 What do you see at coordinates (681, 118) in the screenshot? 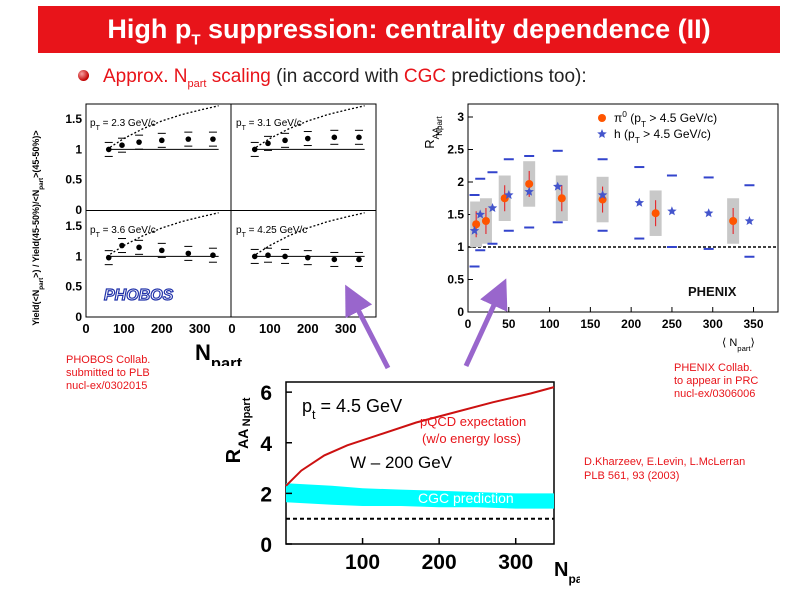
I see `phenix-legend-pi0-label-part: > 4.5 GeV/c)` at bounding box center [681, 118].